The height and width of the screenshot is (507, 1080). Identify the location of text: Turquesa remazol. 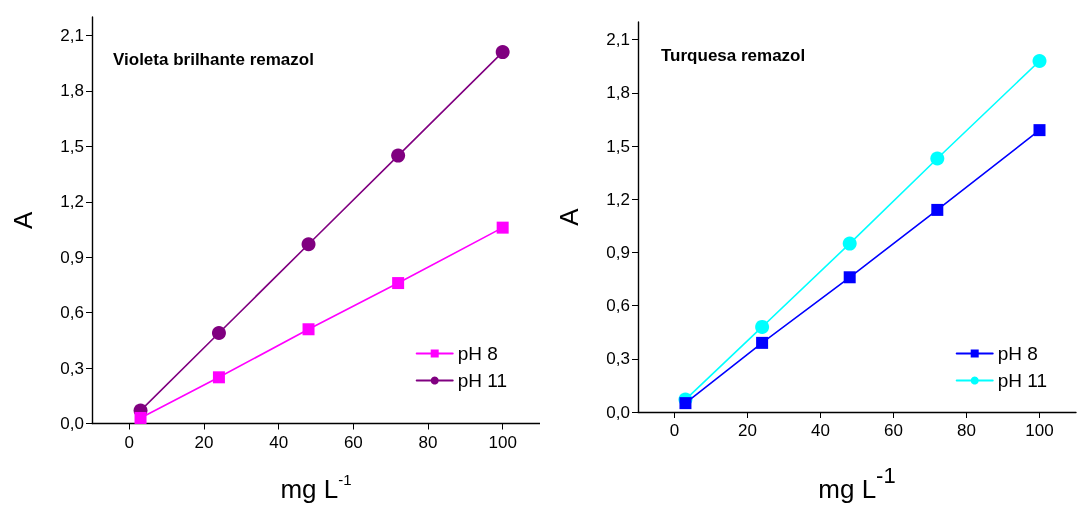
(733, 55).